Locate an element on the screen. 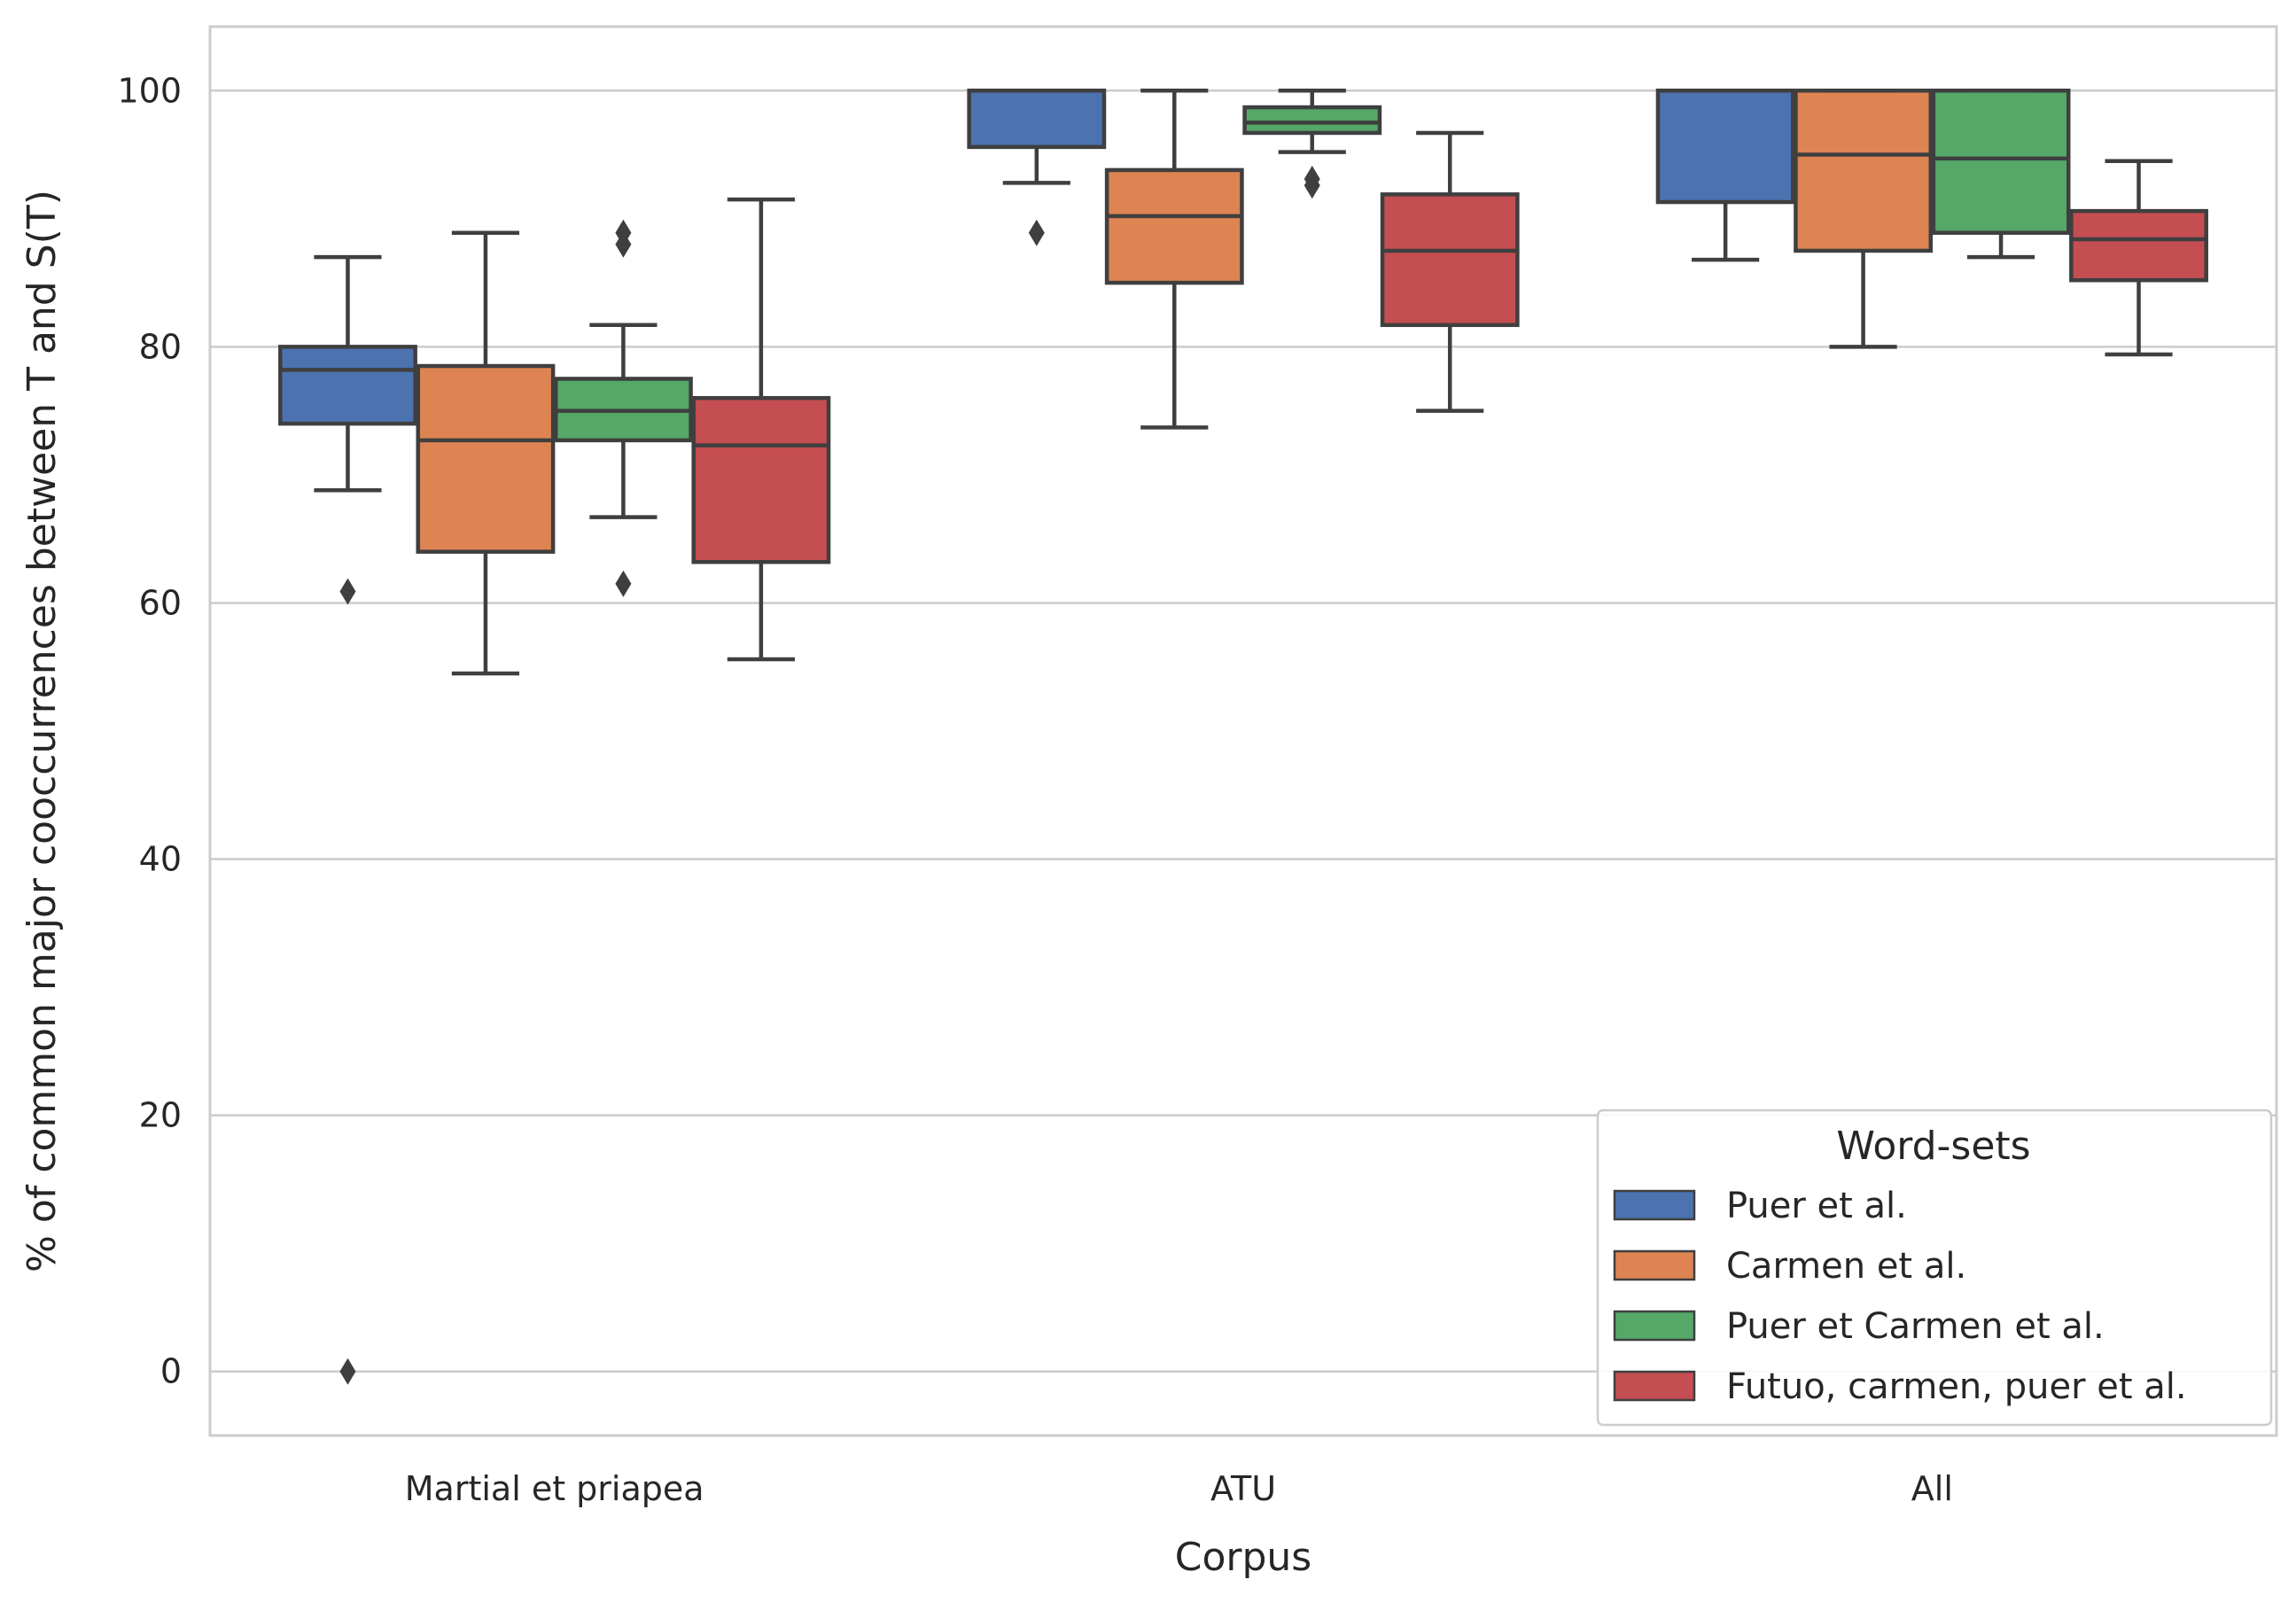  y-tick-label-60: 60 is located at coordinates (160, 602).